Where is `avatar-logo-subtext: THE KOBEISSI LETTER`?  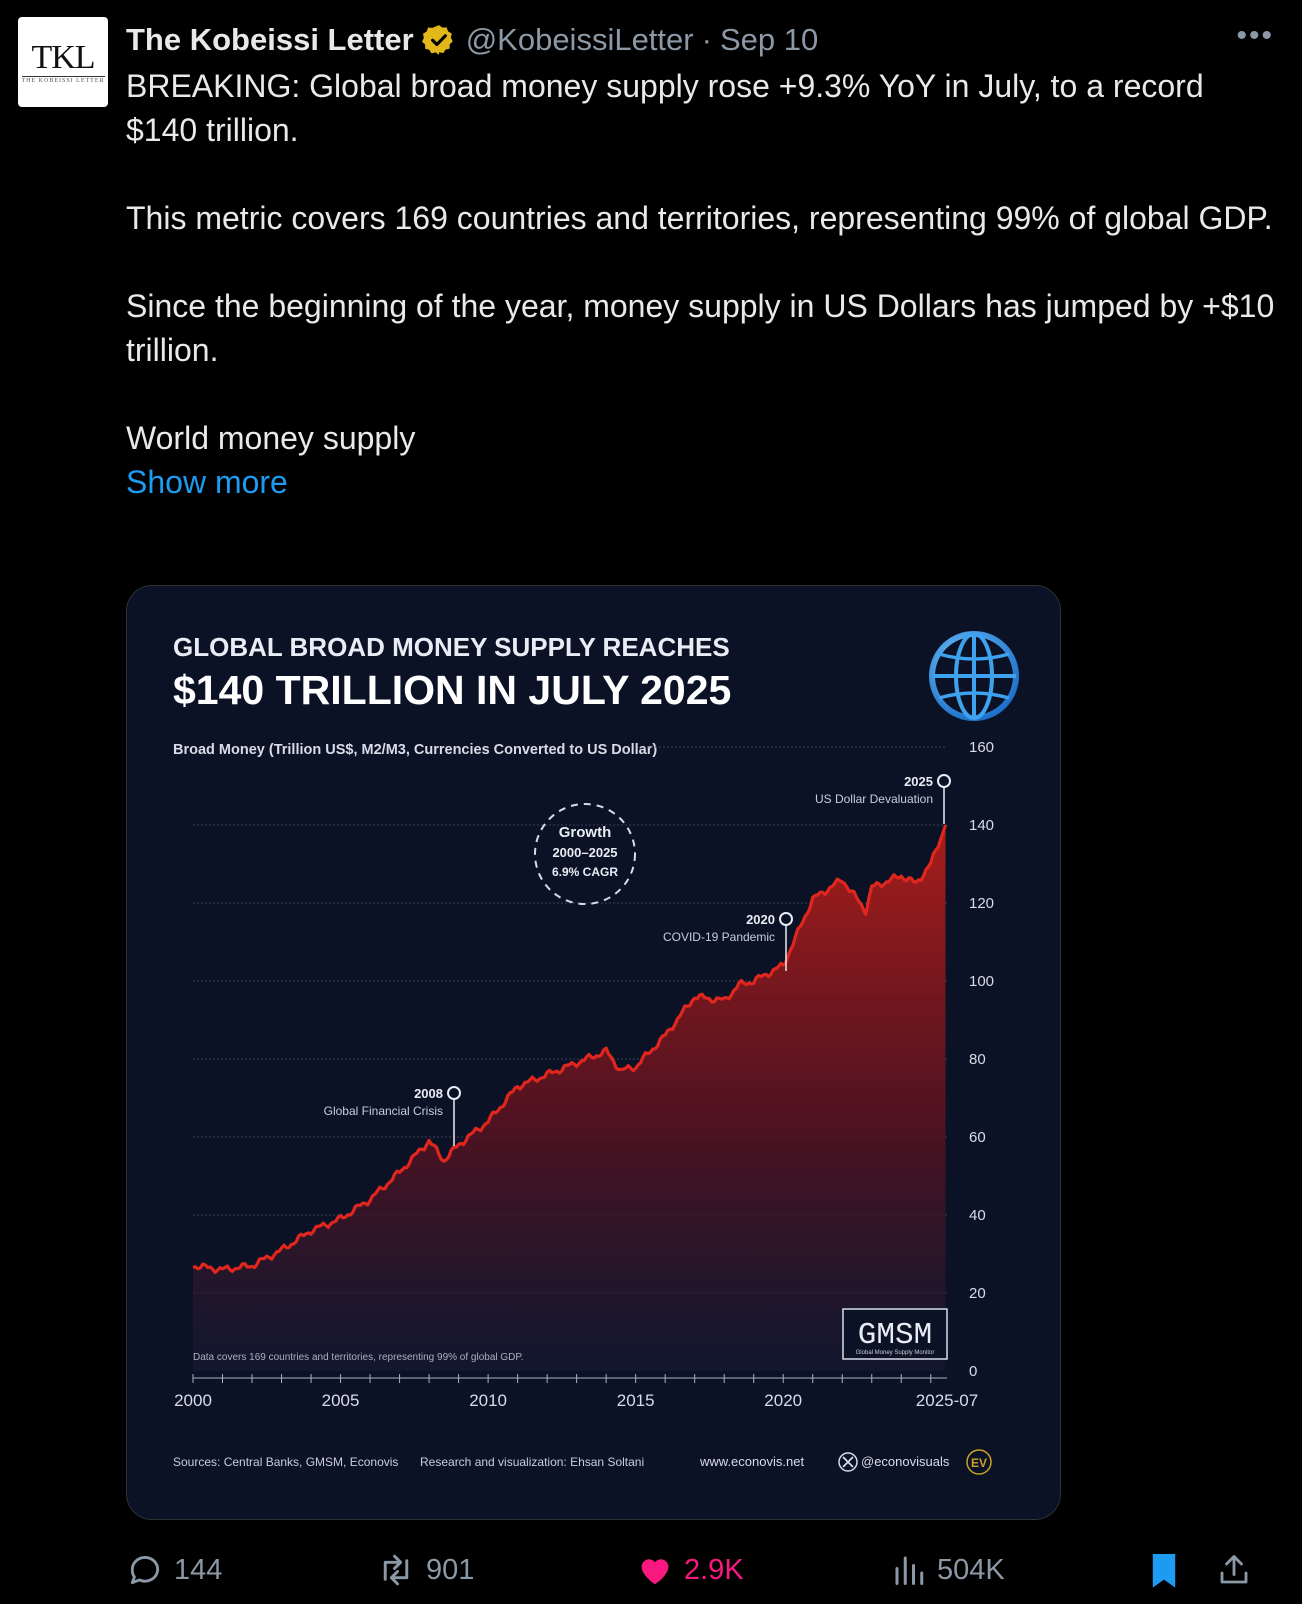 avatar-logo-subtext: THE KOBEISSI LETTER is located at coordinates (63, 79).